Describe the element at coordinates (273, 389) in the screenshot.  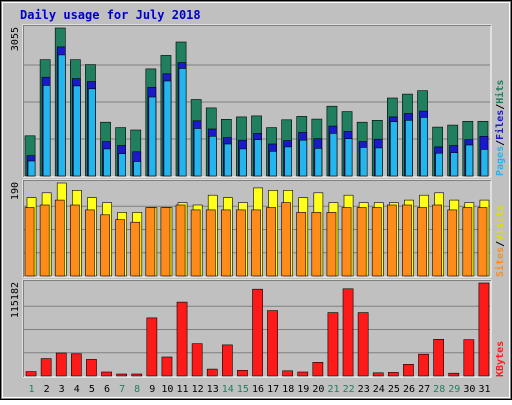
I see `x-tick-label-day-17: 17` at that location.